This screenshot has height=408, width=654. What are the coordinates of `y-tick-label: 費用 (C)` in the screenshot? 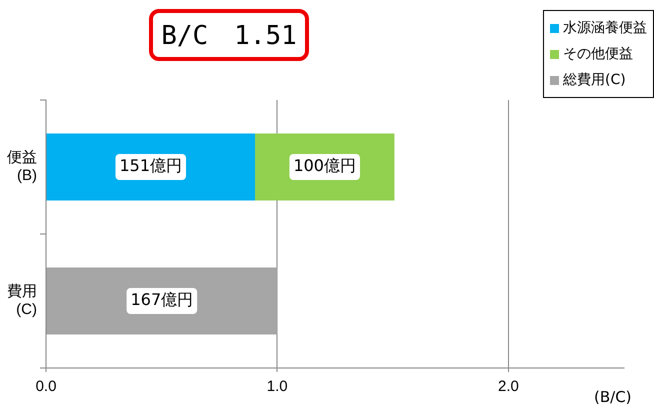 It's located at (22, 300).